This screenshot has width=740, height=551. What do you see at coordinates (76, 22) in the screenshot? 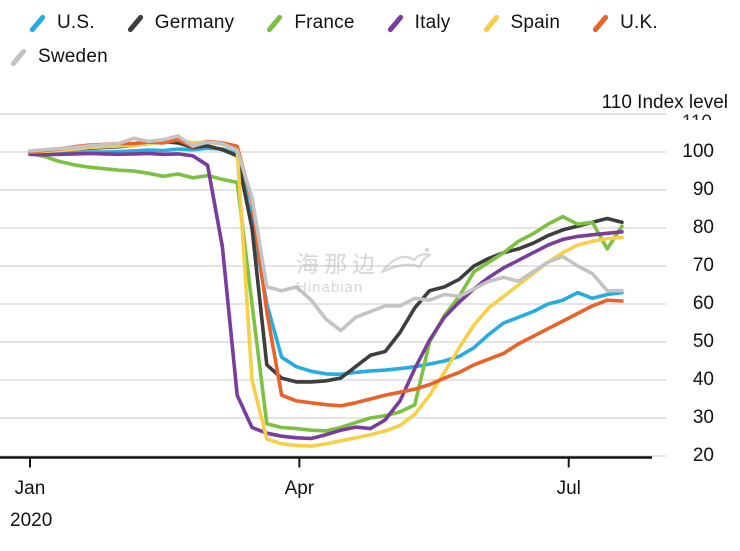
I see `legend-label-us: U.S.` at bounding box center [76, 22].